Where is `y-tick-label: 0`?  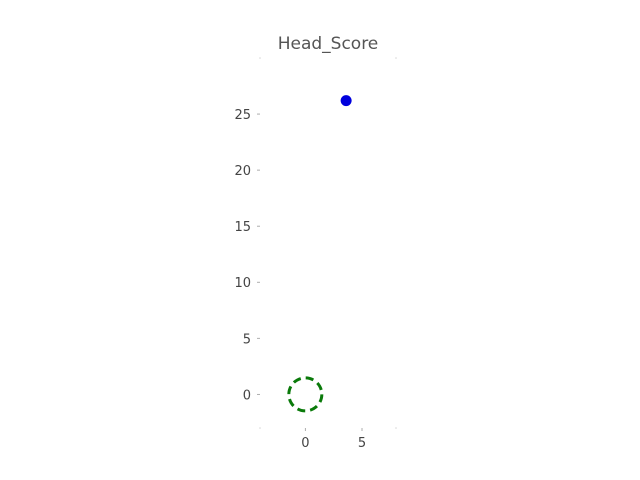 y-tick-label: 0 is located at coordinates (247, 395).